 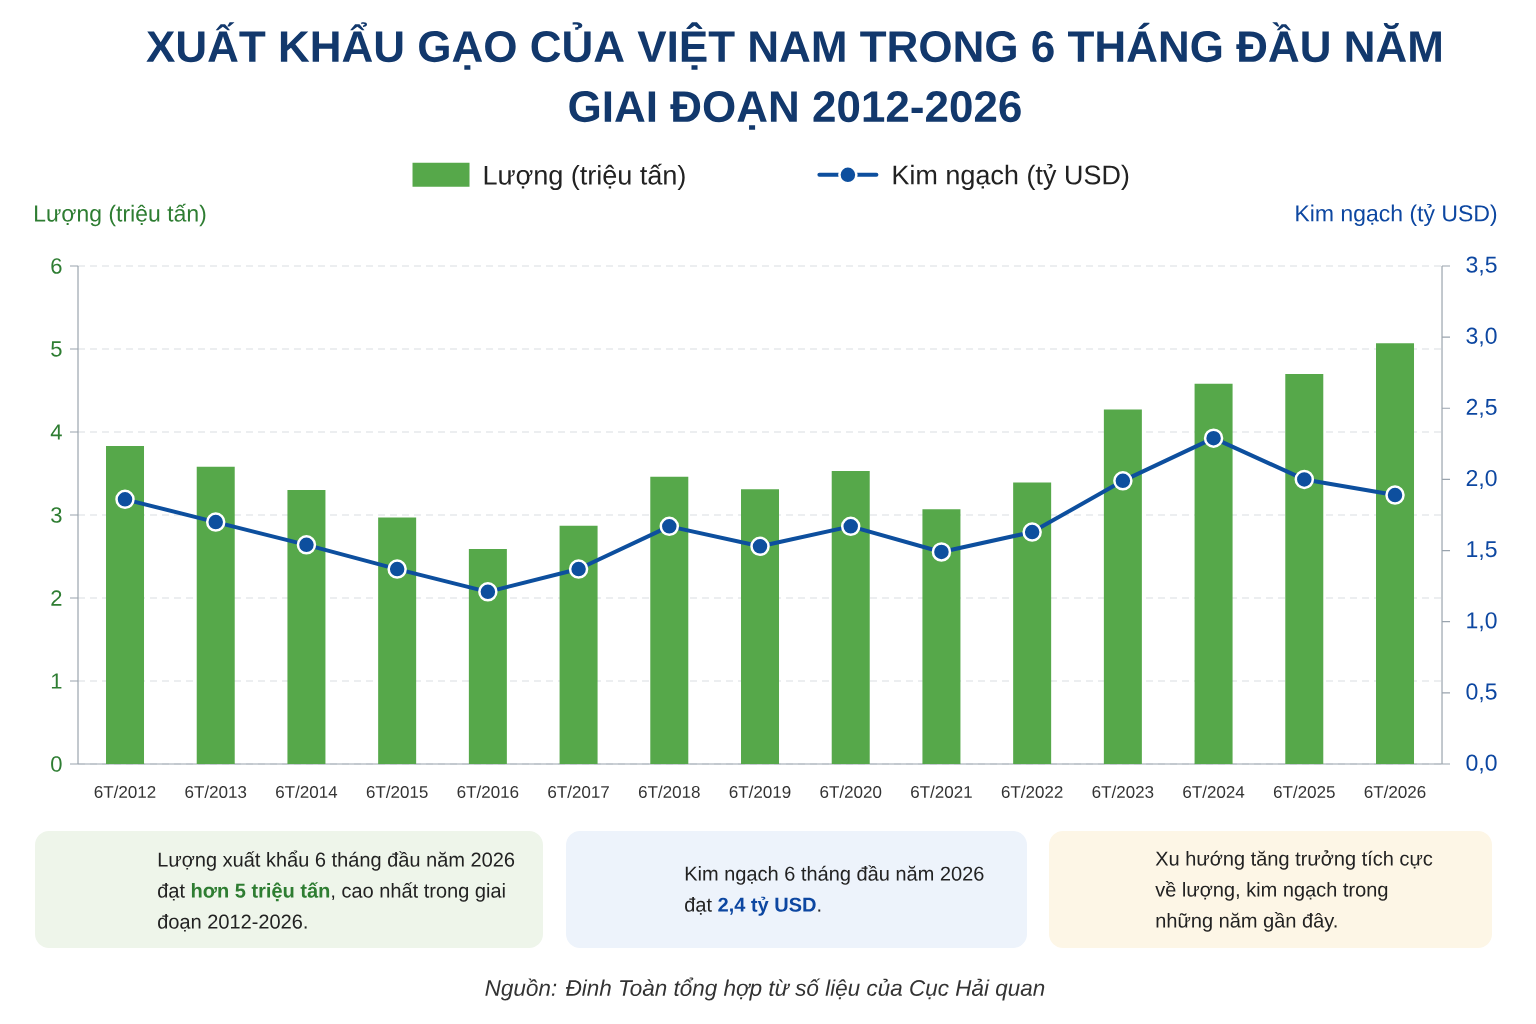 I want to click on x-tick-label: 6T/2012, so click(x=125, y=792).